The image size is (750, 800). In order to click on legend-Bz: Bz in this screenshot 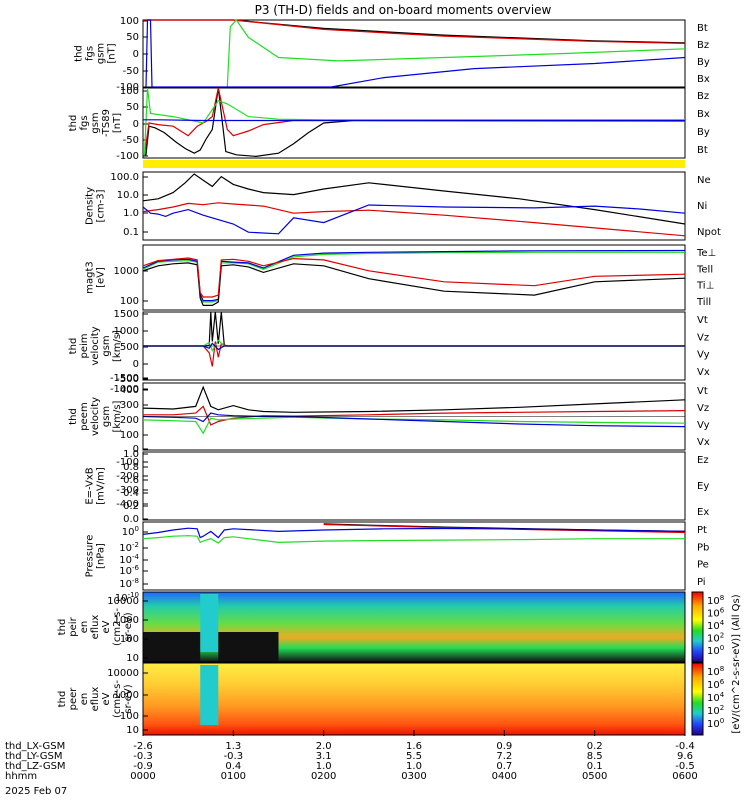, I will do `click(703, 96)`.